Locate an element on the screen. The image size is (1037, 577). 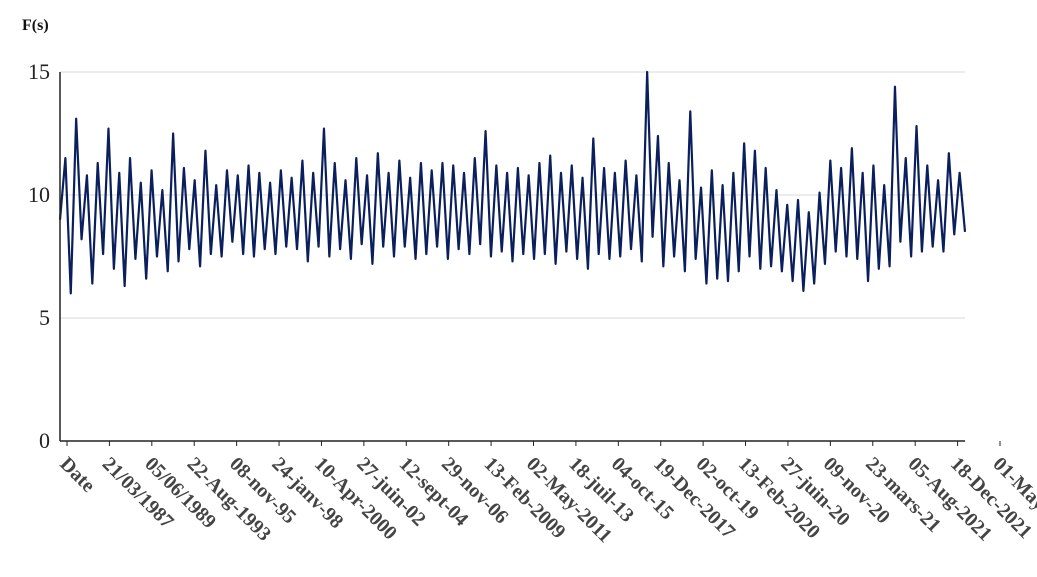
y-tick-label: 15 is located at coordinates (39, 71).